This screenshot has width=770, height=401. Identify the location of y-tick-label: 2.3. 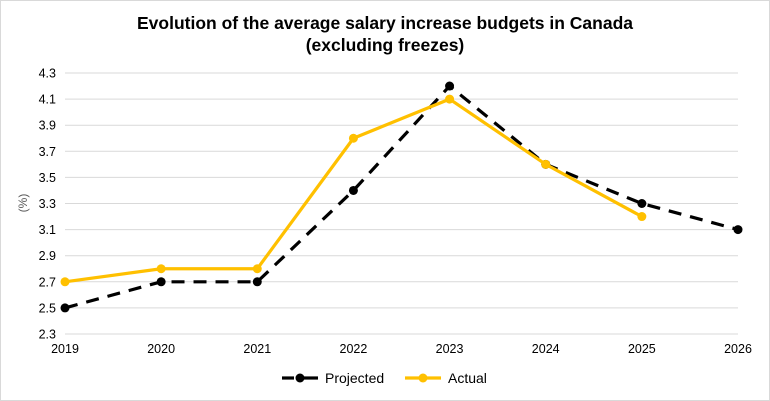
(47, 335).